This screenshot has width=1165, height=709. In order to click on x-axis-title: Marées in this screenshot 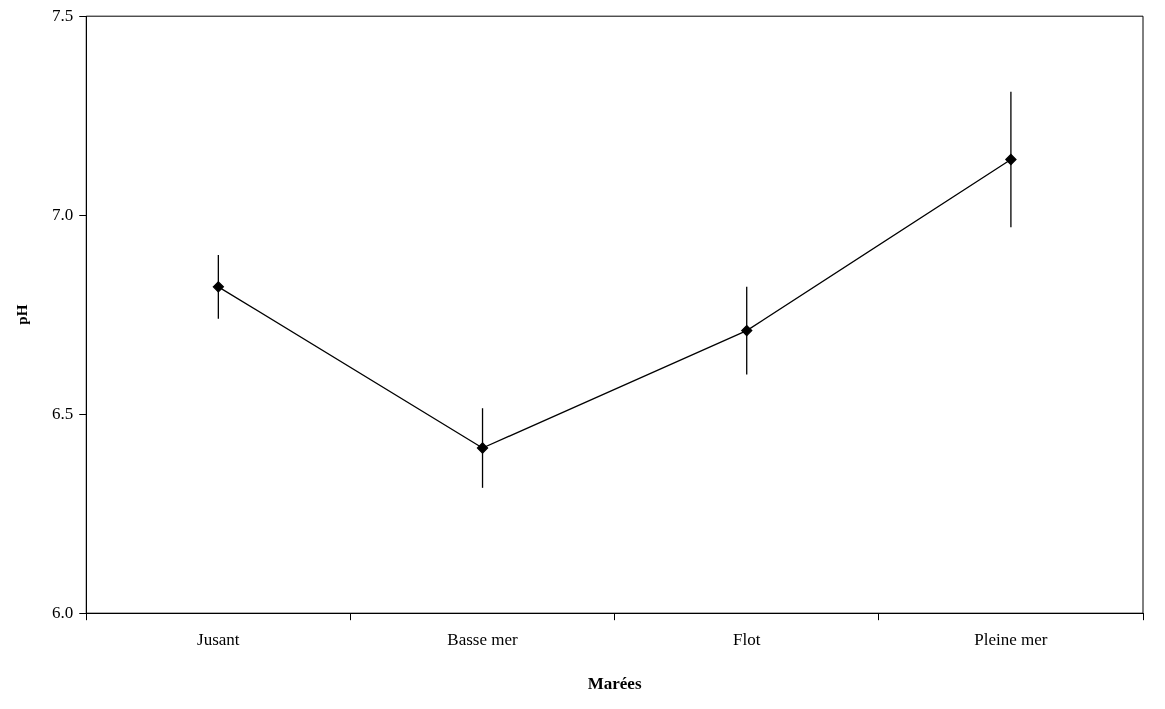, I will do `click(614, 684)`.